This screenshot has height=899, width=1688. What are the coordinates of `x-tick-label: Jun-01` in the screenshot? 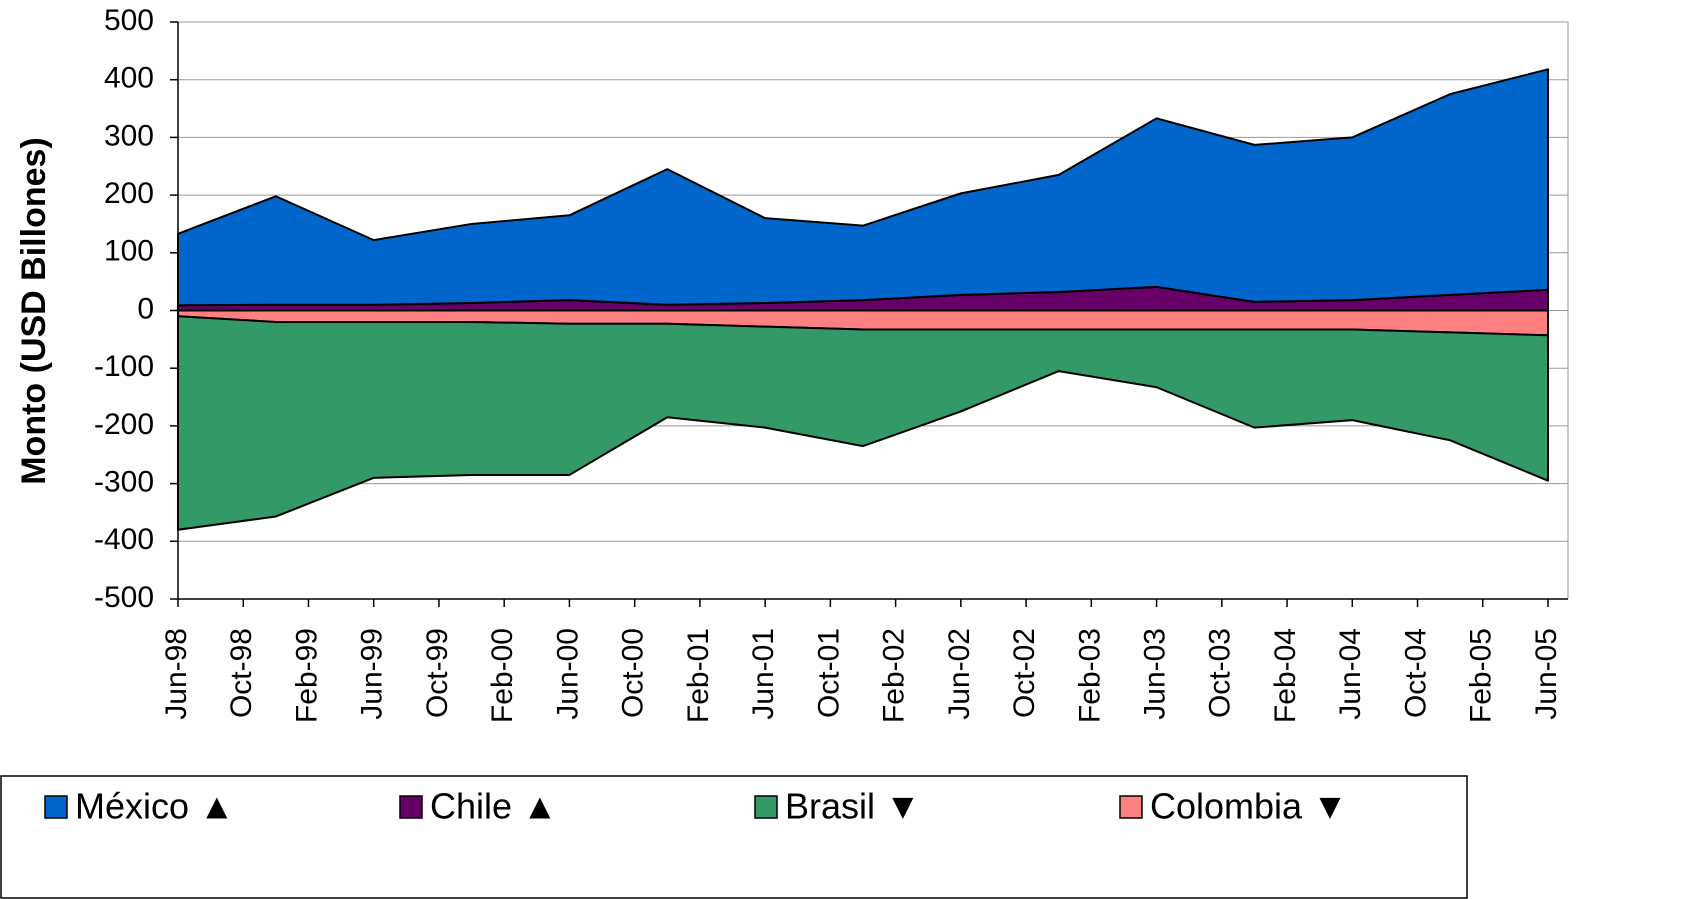 It's located at (763, 674).